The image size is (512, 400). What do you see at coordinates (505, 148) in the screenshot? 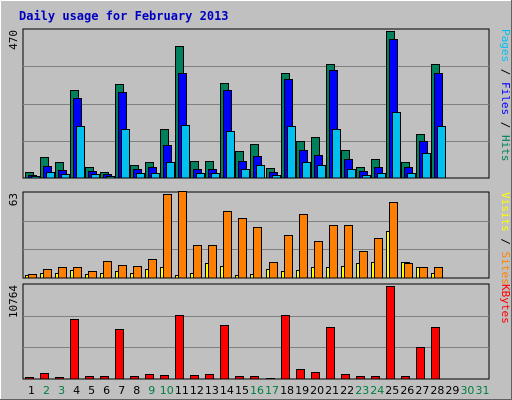
I see `legend-part: Hits` at bounding box center [505, 148].